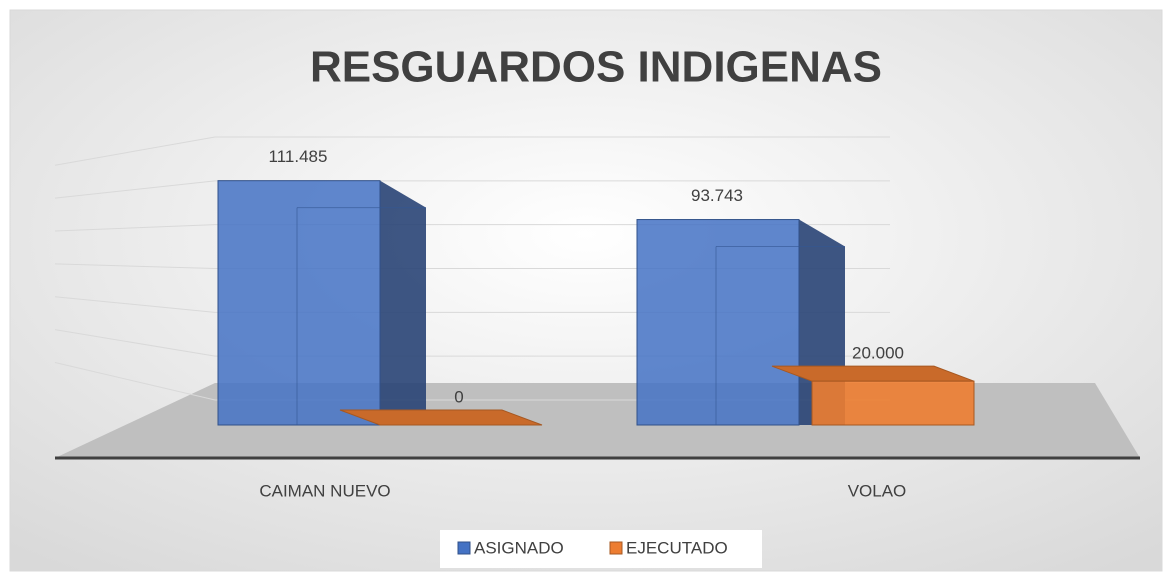 Image resolution: width=1172 pixels, height=581 pixels. What do you see at coordinates (458, 396) in the screenshot?
I see `data-label: 0` at bounding box center [458, 396].